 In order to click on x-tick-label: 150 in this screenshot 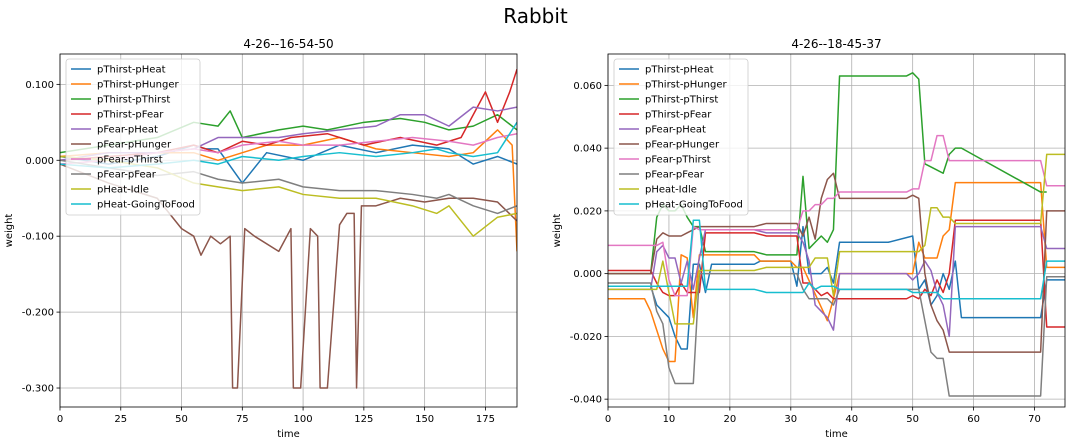, I will do `click(424, 419)`.